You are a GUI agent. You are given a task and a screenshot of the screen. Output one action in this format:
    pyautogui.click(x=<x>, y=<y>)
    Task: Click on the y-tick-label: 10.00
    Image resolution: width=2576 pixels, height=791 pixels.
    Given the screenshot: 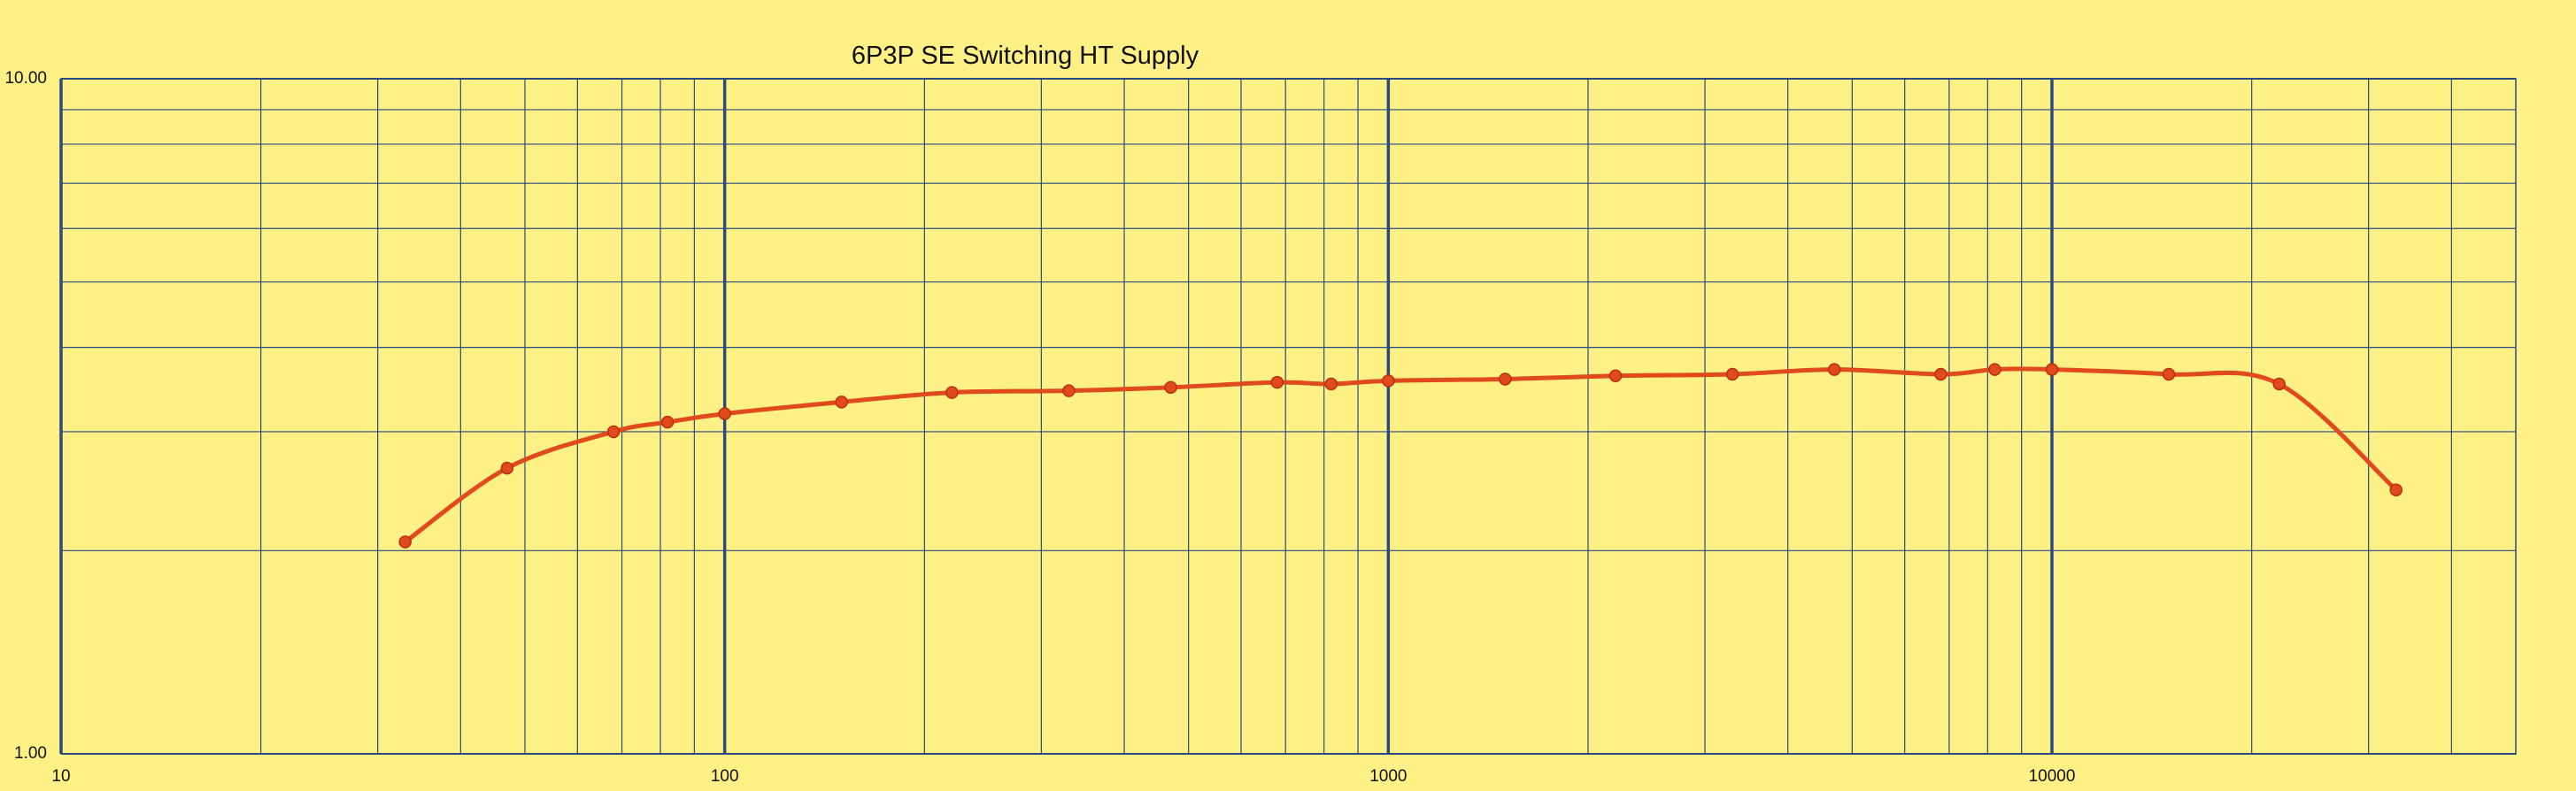 What is the action you would take?
    pyautogui.click(x=25, y=78)
    